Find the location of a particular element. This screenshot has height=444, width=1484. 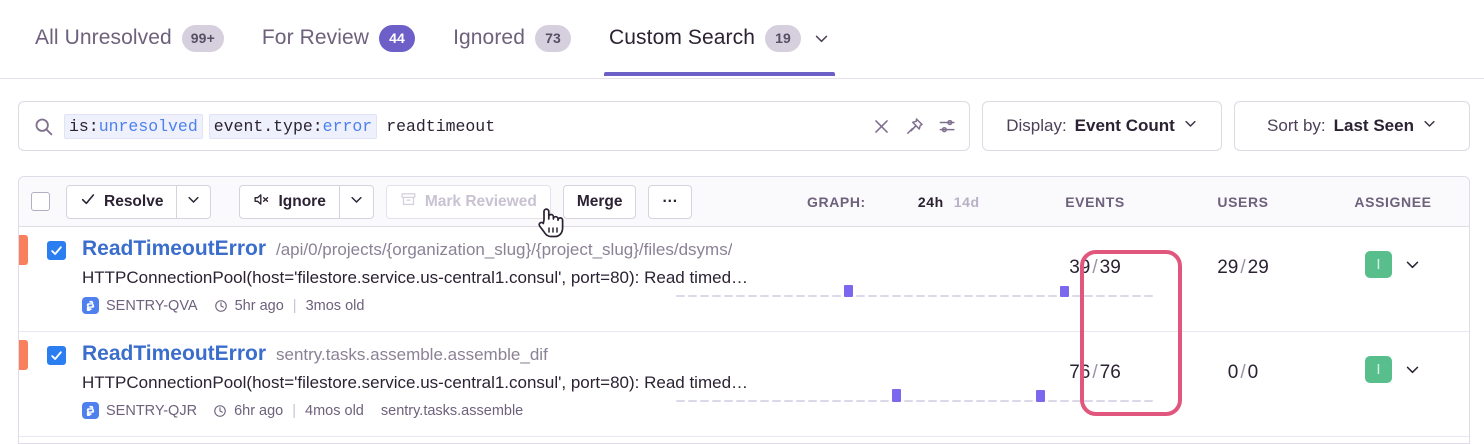

more-actions-button: ··· is located at coordinates (670, 201).